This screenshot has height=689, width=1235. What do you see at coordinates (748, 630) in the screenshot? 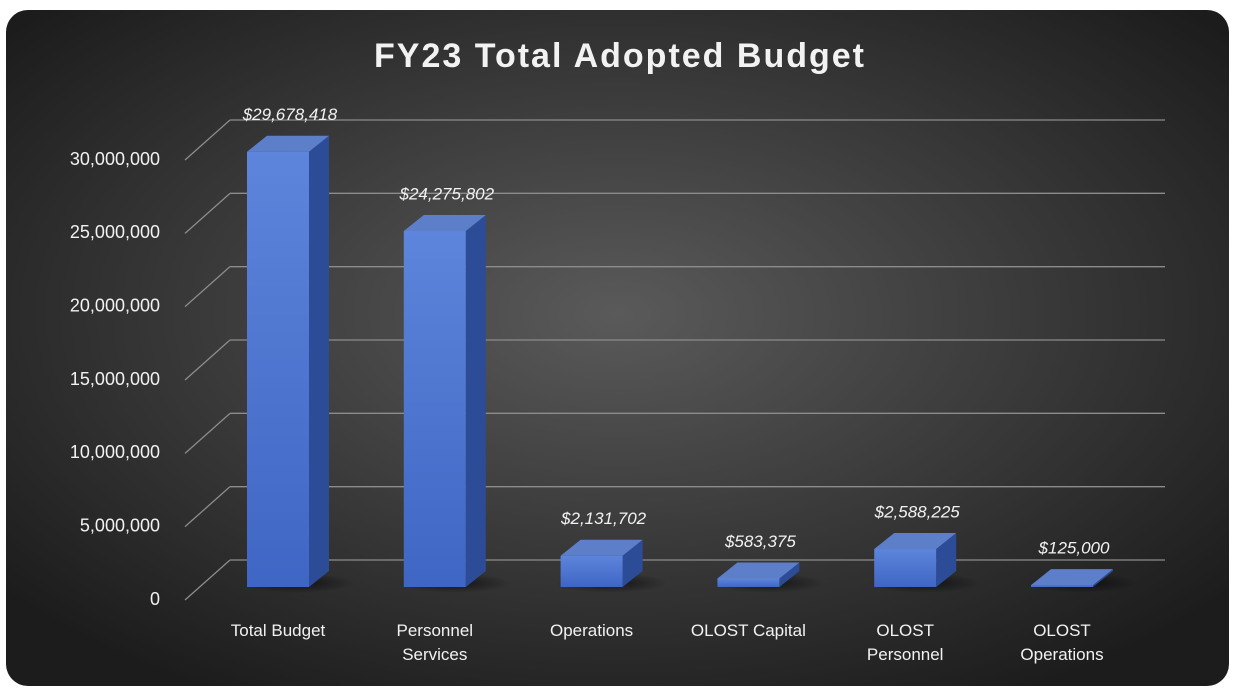
I see `x-tick-label: OLOST Capital` at bounding box center [748, 630].